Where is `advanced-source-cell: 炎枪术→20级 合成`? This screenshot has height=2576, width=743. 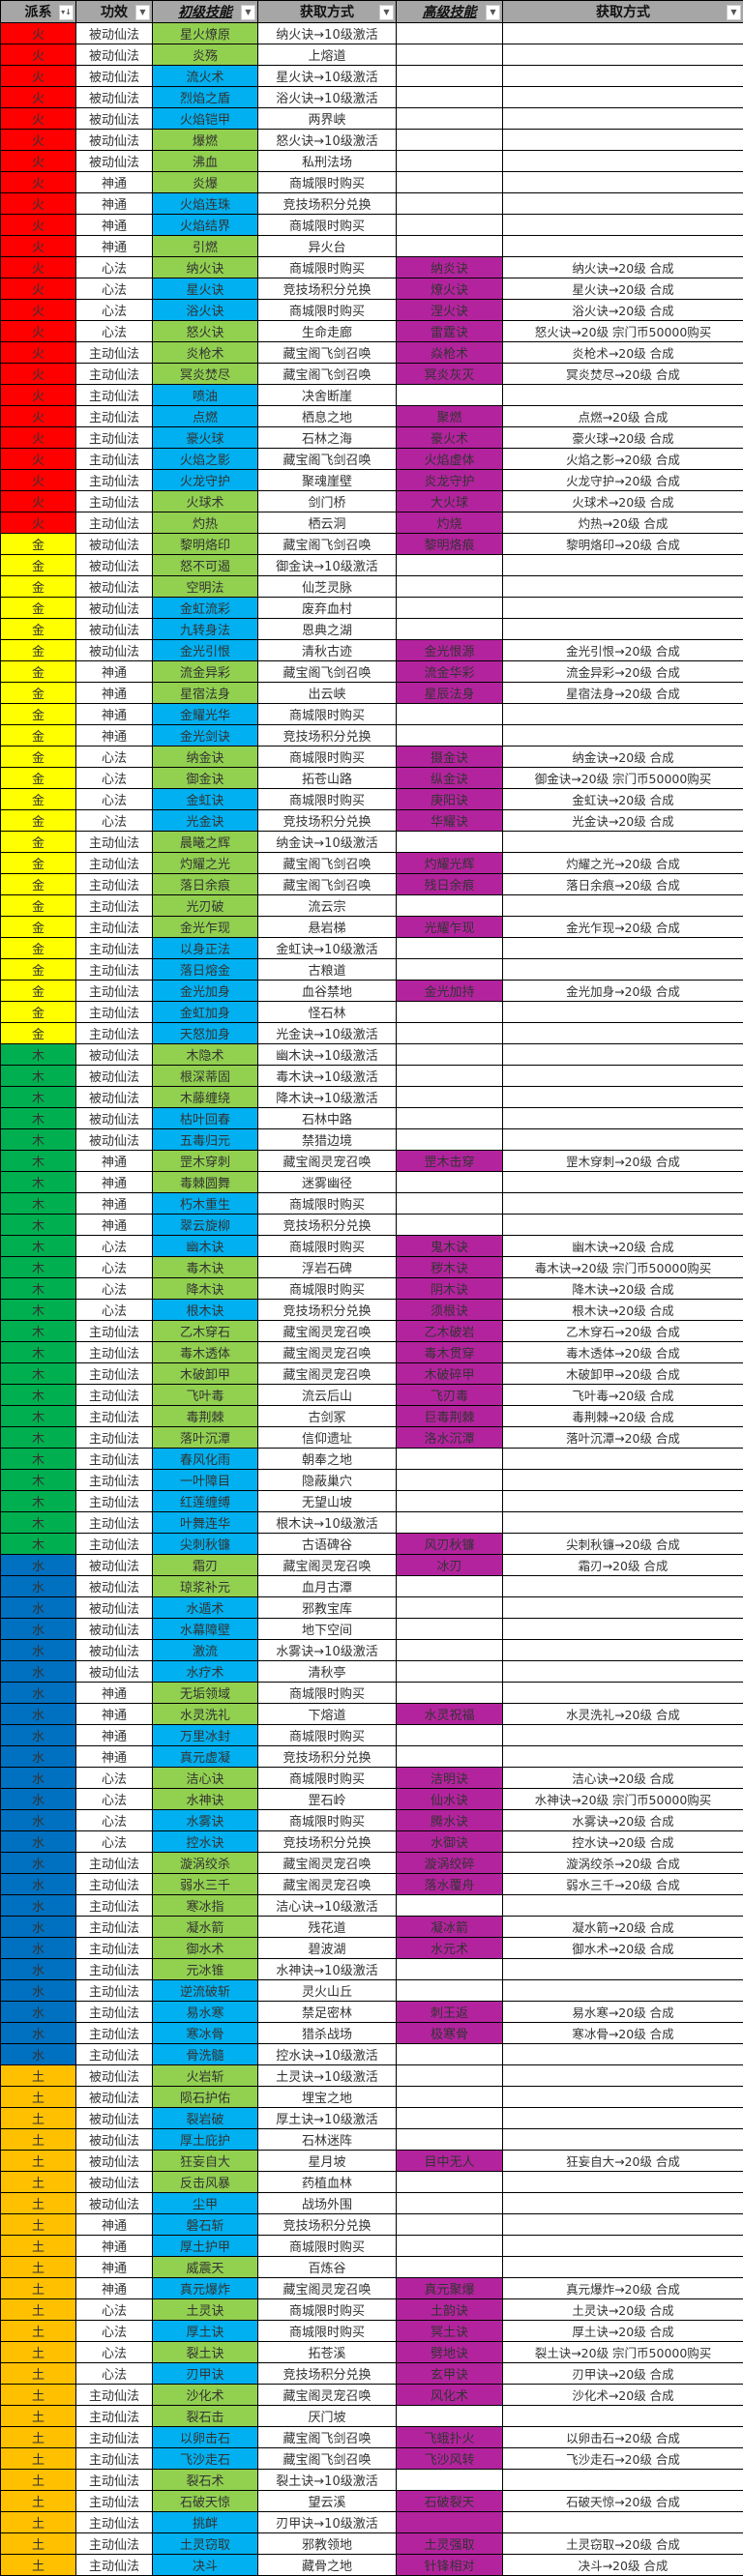
advanced-source-cell: 炎枪术→20级 合成 is located at coordinates (622, 352).